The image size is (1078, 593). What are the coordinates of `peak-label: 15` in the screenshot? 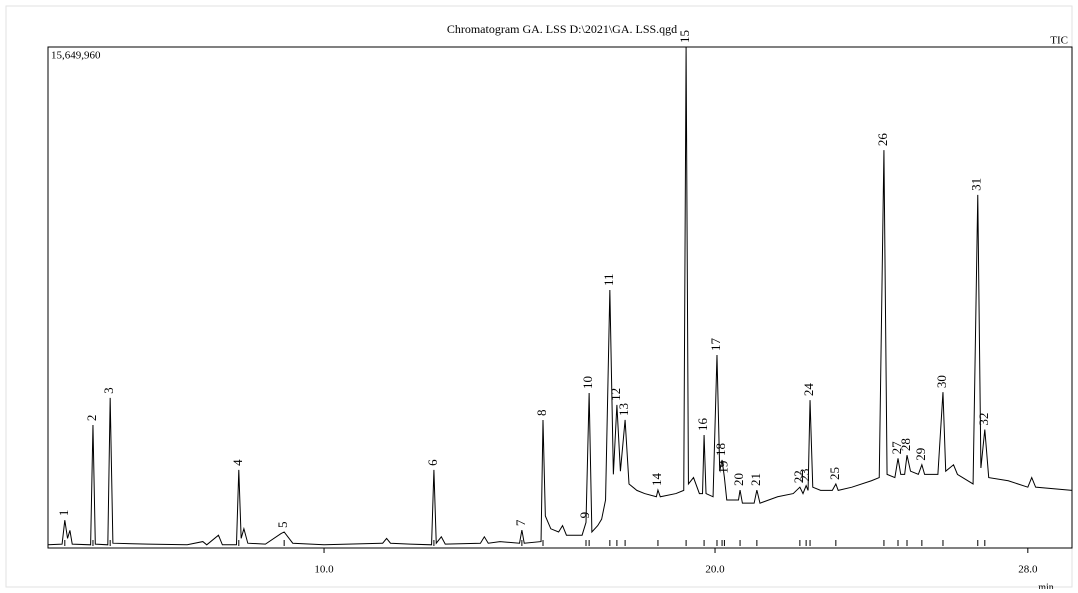 It's located at (684, 36).